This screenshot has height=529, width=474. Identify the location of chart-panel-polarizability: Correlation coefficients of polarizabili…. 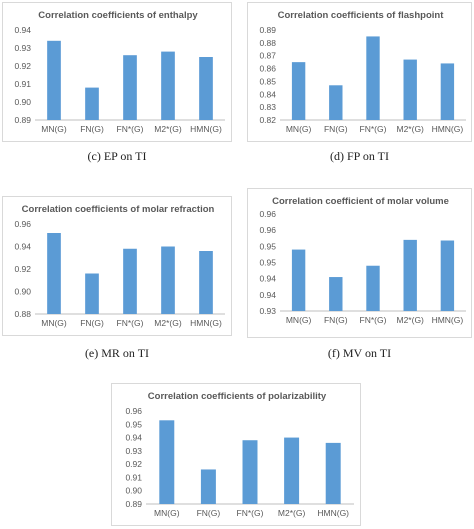
(236, 454).